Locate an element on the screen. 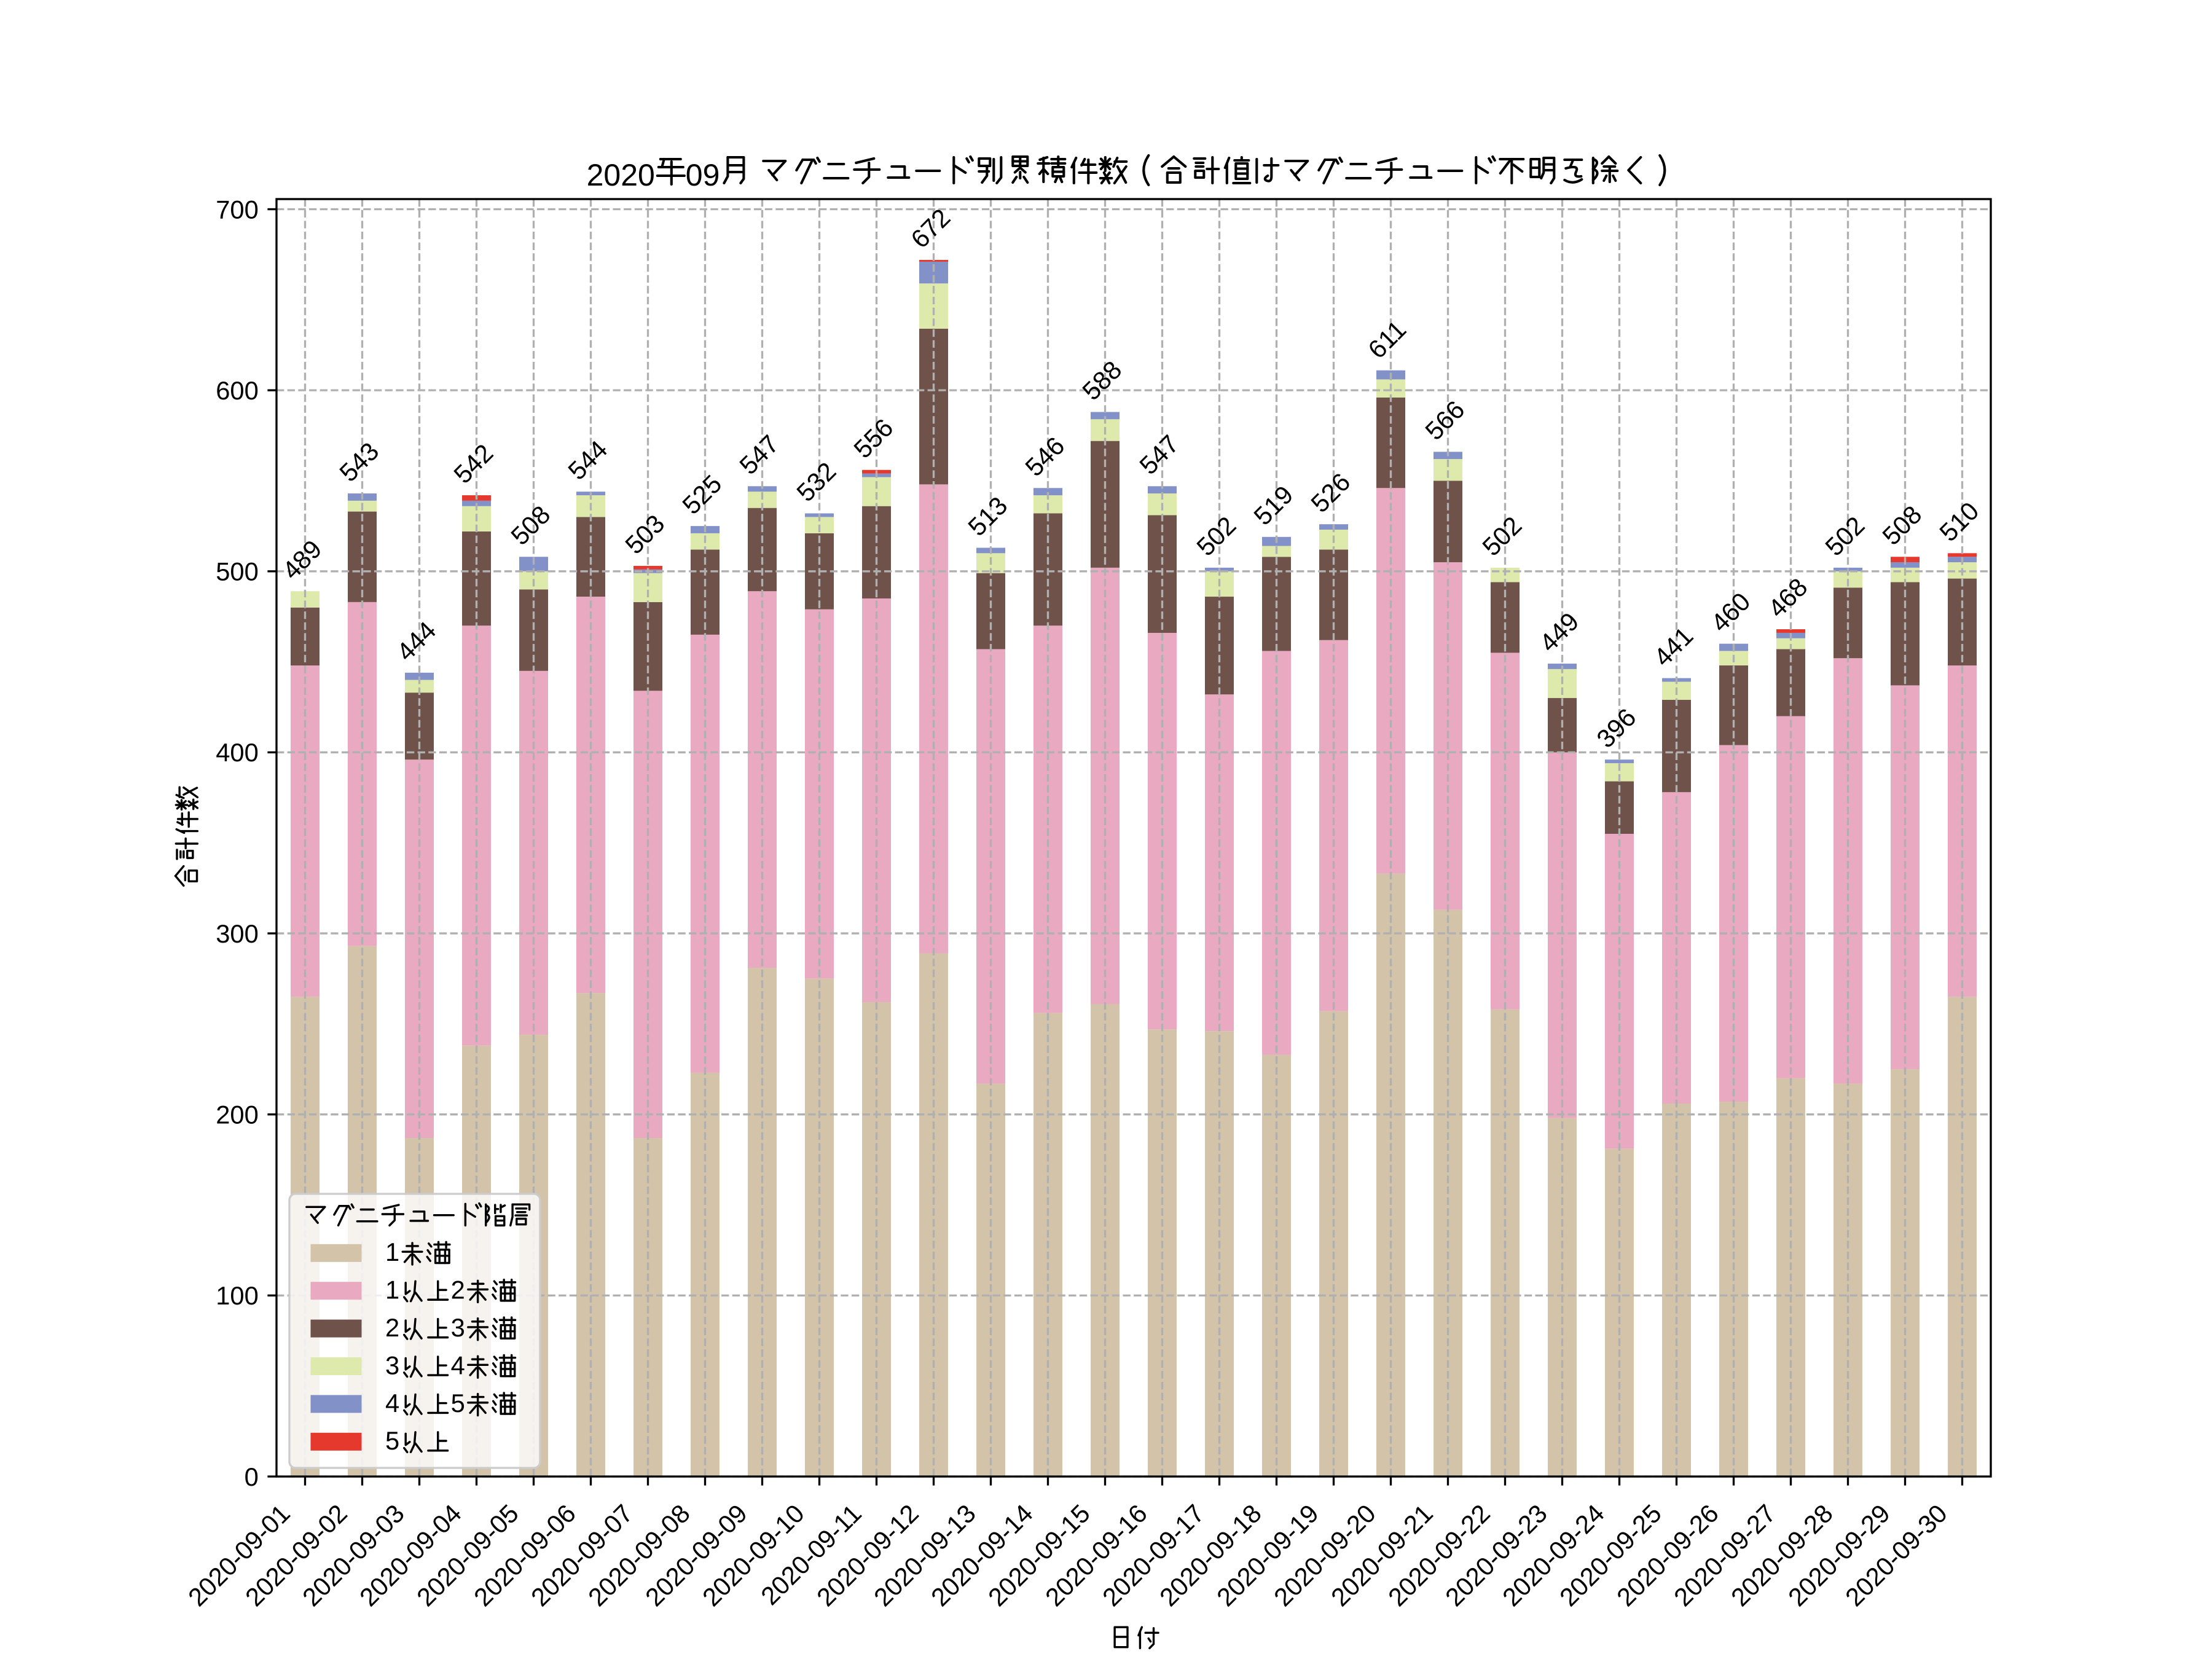 The height and width of the screenshot is (1659, 2212). svg-text: 300 is located at coordinates (237, 933).